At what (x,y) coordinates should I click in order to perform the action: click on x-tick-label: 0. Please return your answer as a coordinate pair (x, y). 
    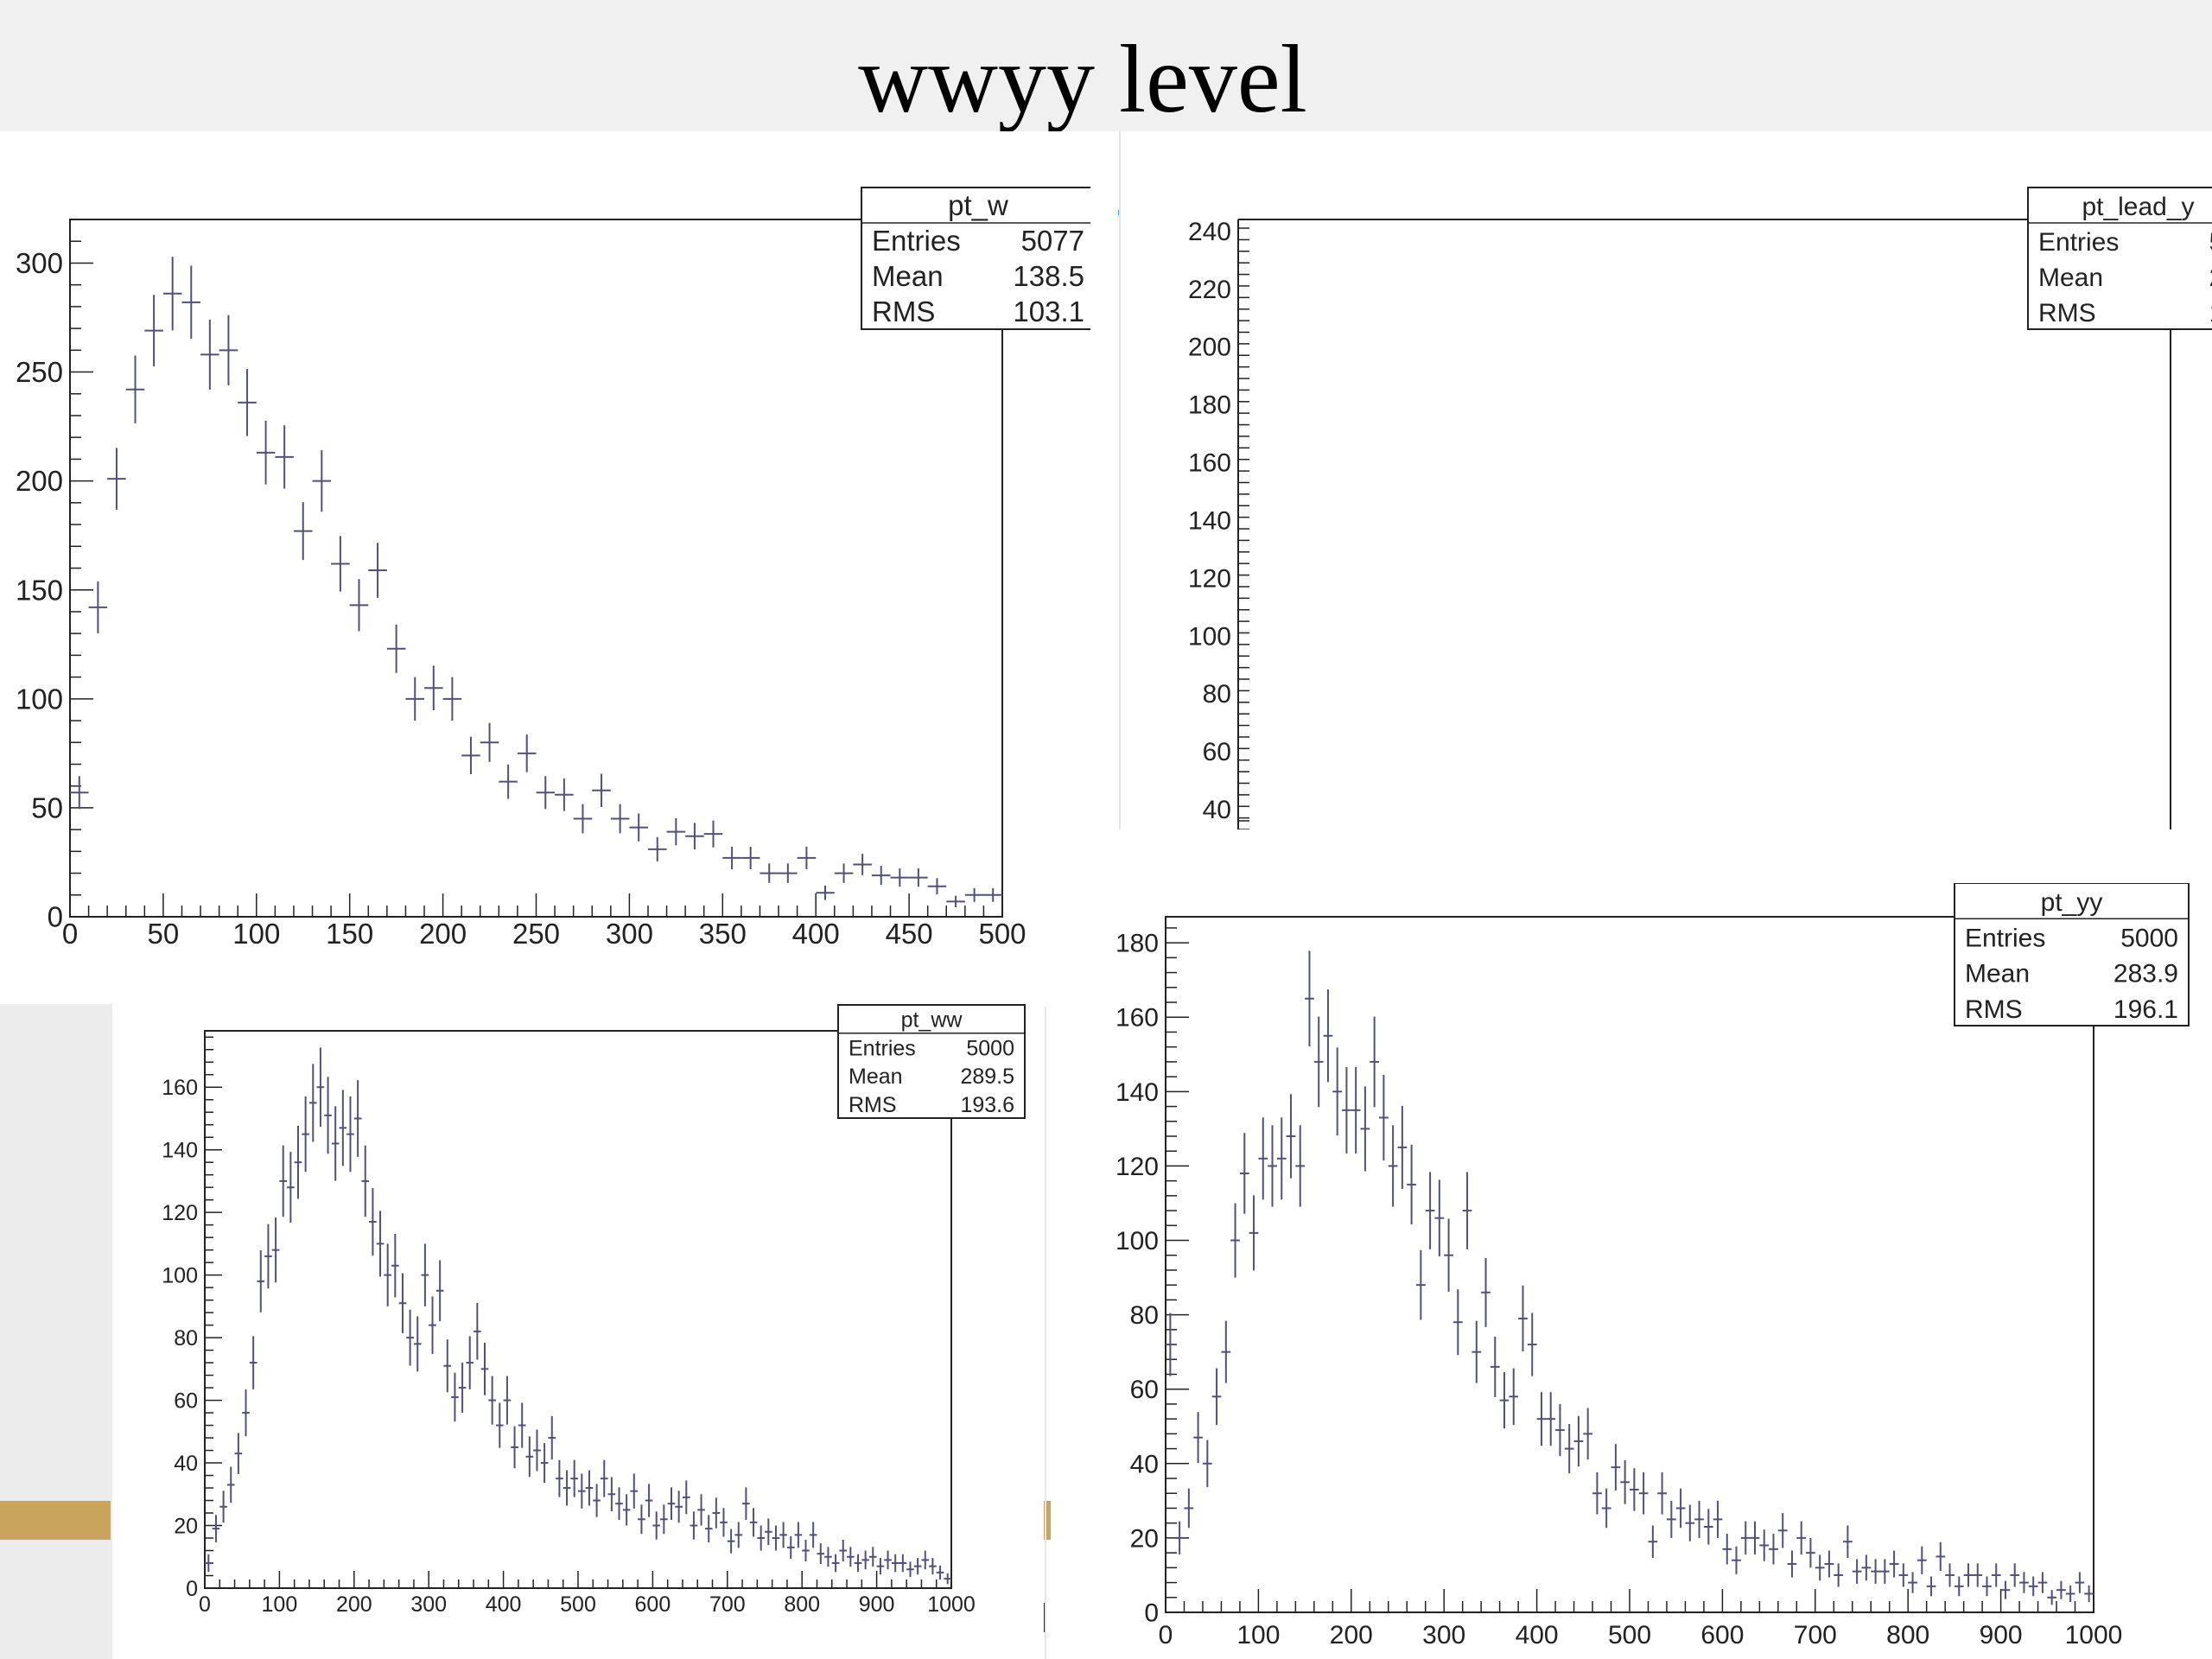
    Looking at the image, I should click on (1166, 1635).